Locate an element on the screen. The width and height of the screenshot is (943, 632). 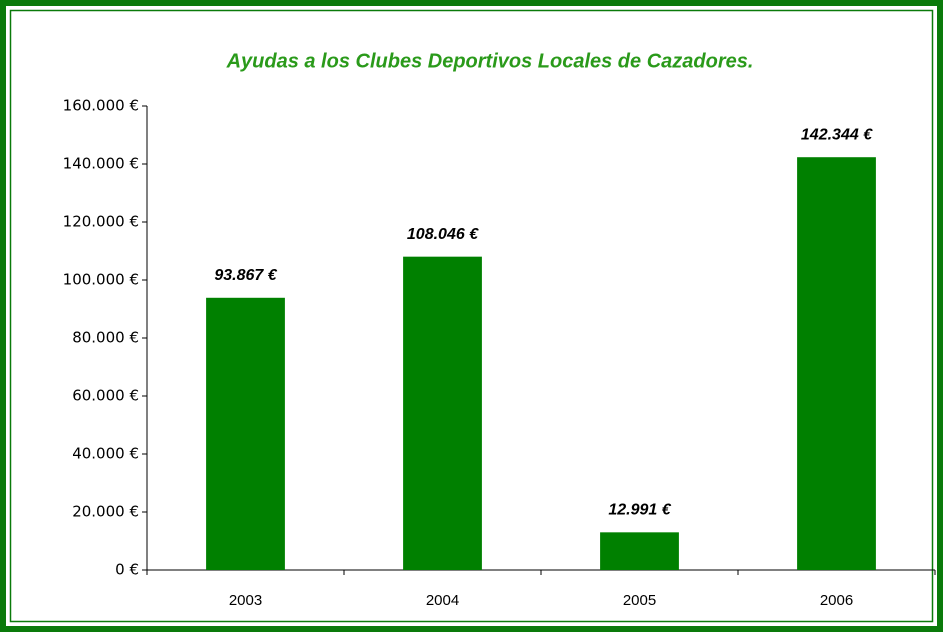
data-label: 12.991 € is located at coordinates (639, 510).